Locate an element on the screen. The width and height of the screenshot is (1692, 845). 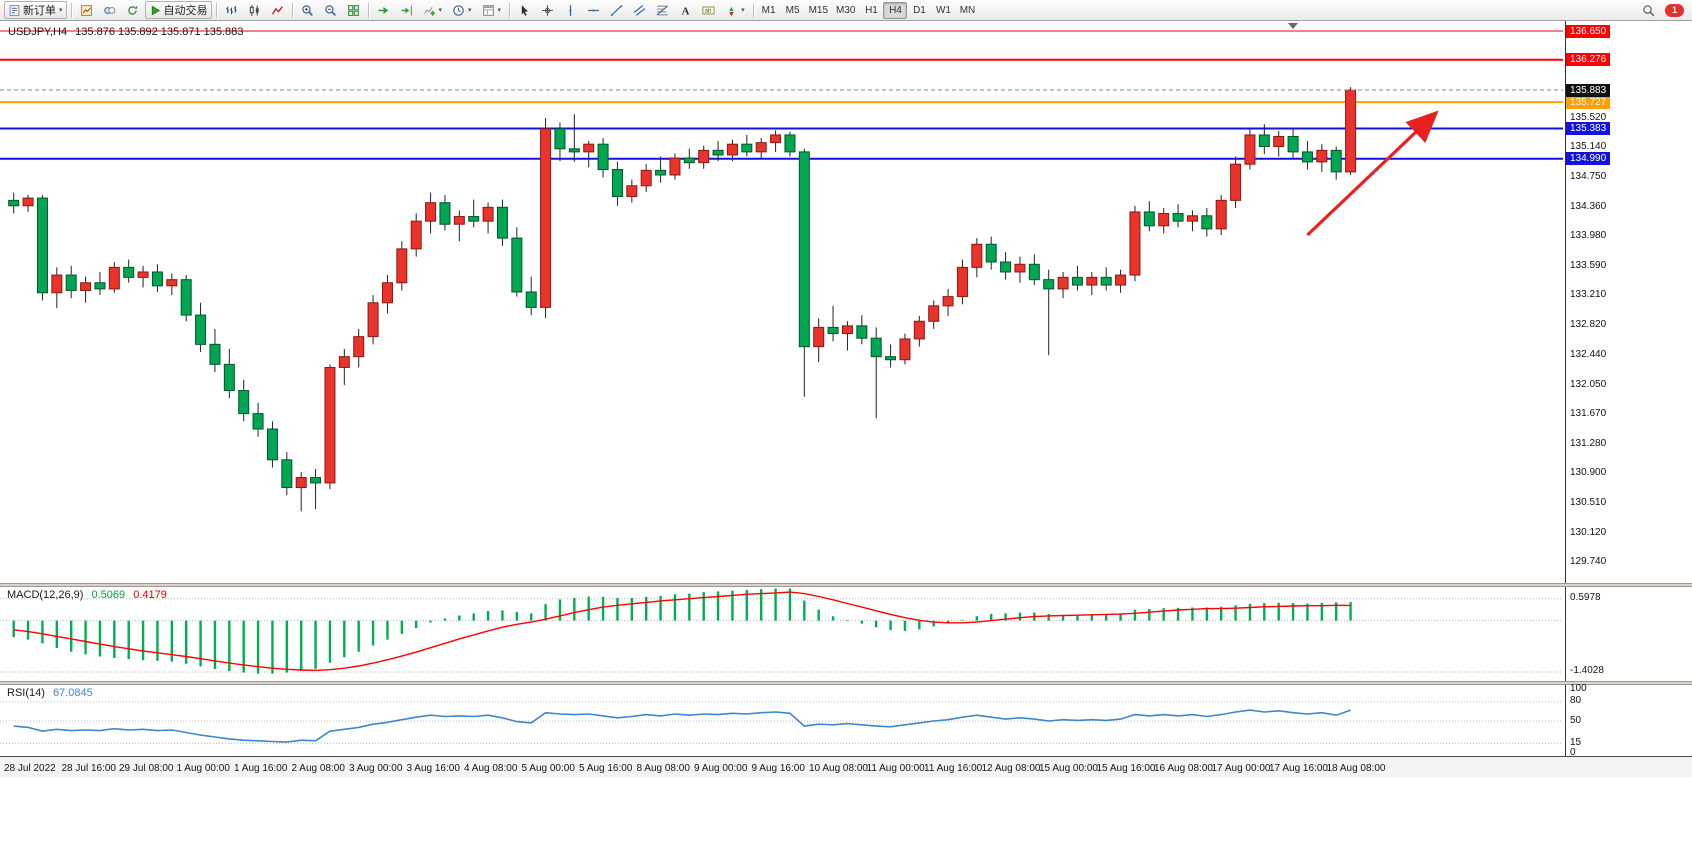
line-chart-icon is located at coordinates (277, 10).